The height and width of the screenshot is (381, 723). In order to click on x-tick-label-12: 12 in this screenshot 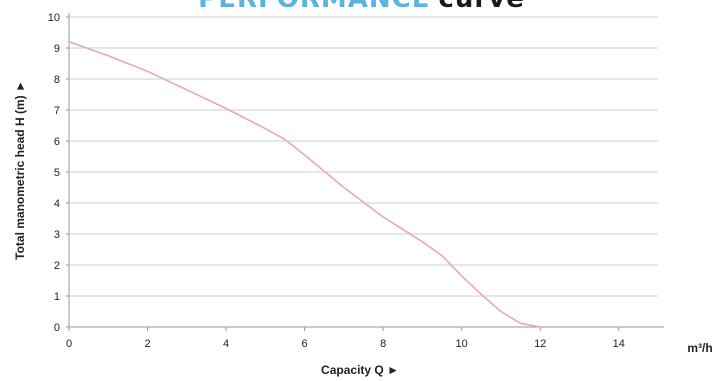, I will do `click(540, 344)`.